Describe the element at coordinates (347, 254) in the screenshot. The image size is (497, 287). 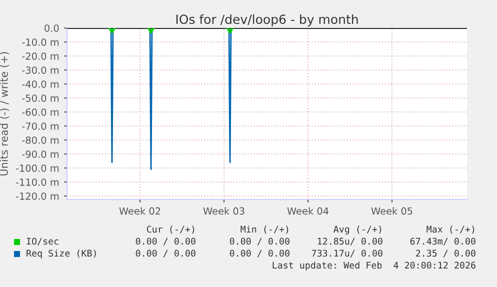
I see `text: 733.17u/ 0.00` at that location.